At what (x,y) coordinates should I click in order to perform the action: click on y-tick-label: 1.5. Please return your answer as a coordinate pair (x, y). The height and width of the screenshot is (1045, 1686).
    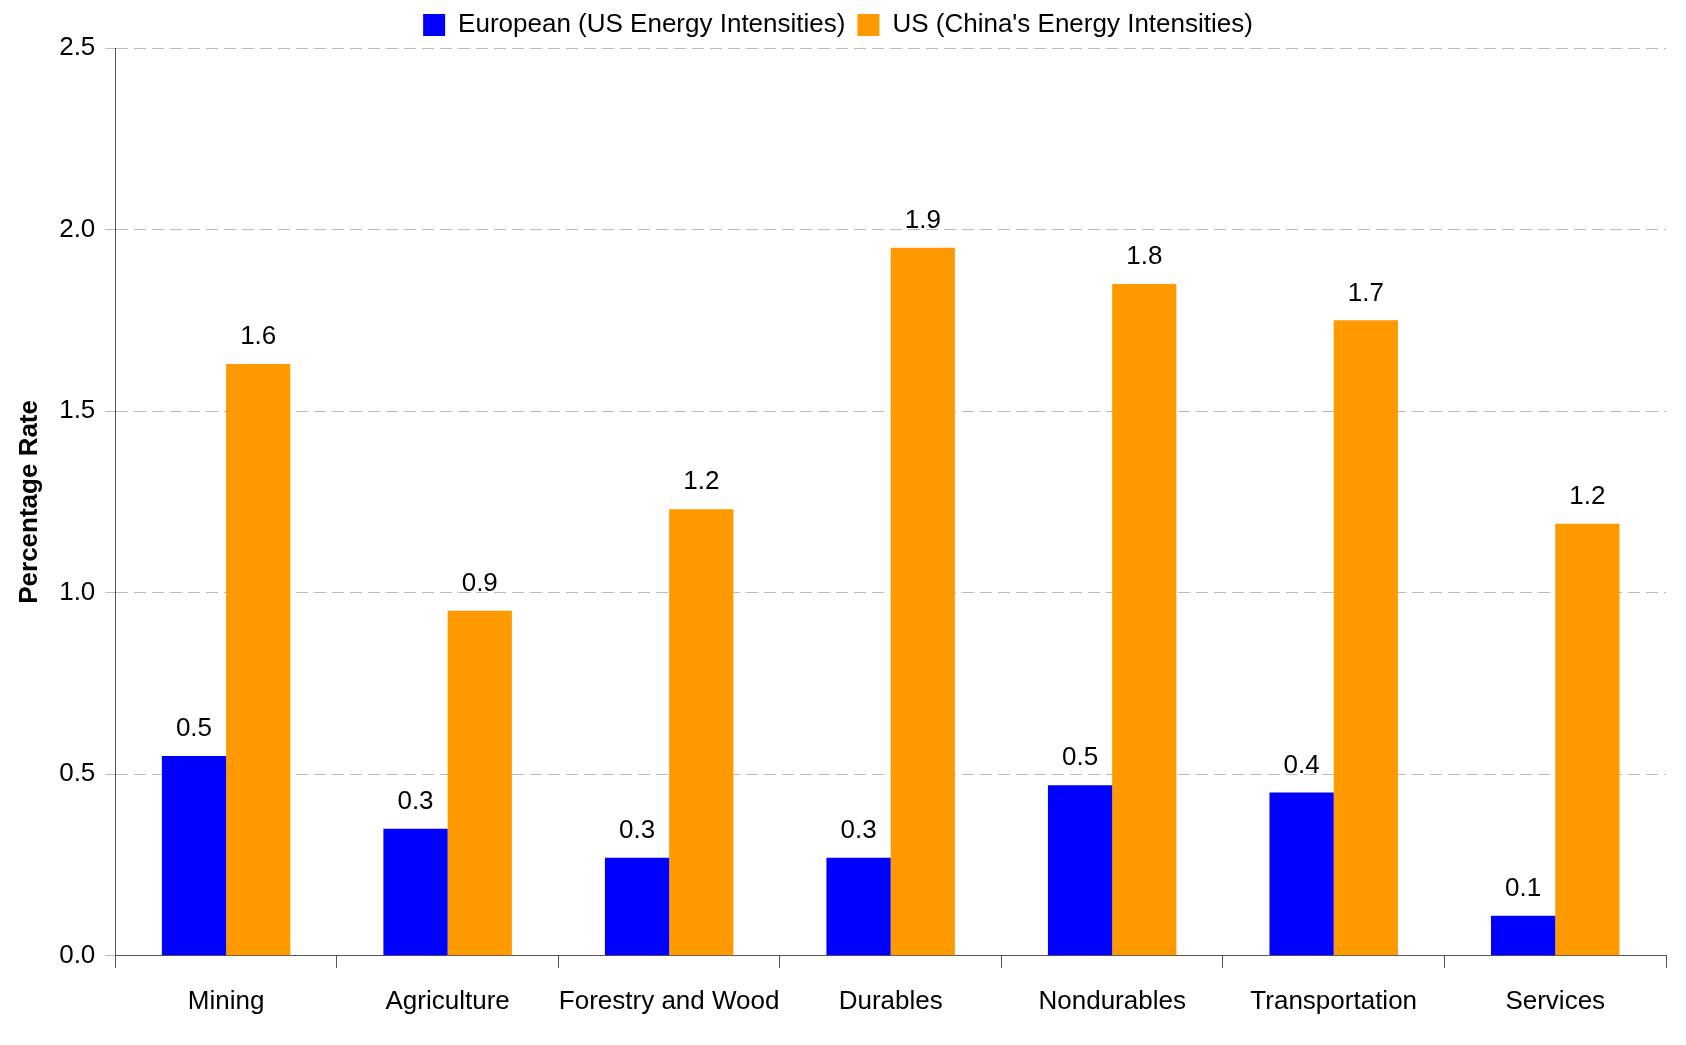
    Looking at the image, I should click on (77, 409).